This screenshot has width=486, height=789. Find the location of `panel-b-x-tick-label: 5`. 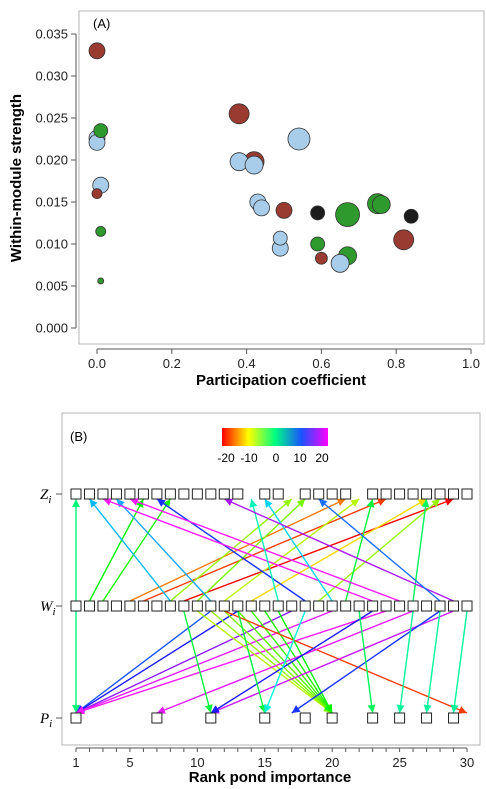

panel-b-x-tick-label: 5 is located at coordinates (129, 762).